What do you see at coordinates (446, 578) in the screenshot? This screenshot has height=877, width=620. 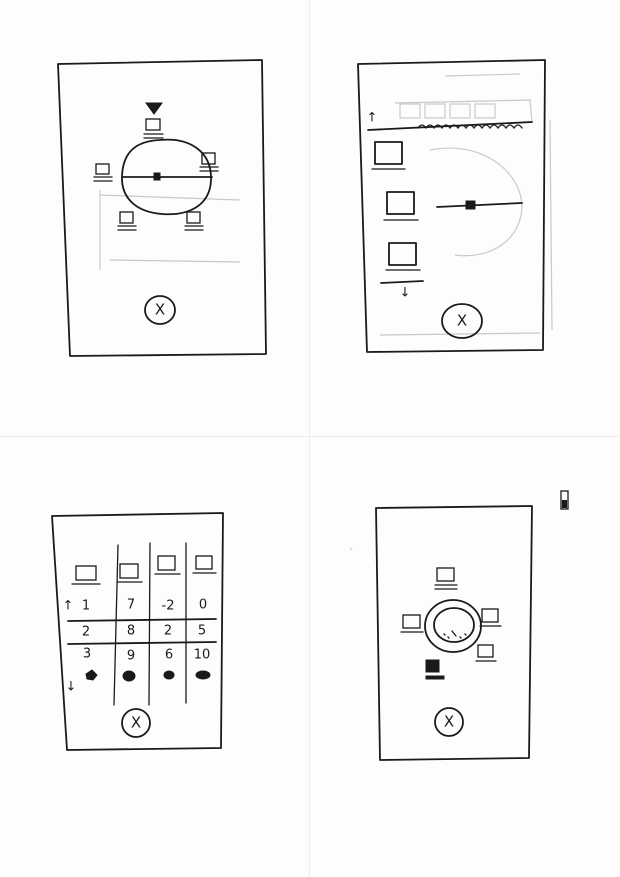 I see `sketch-4-seat-top` at bounding box center [446, 578].